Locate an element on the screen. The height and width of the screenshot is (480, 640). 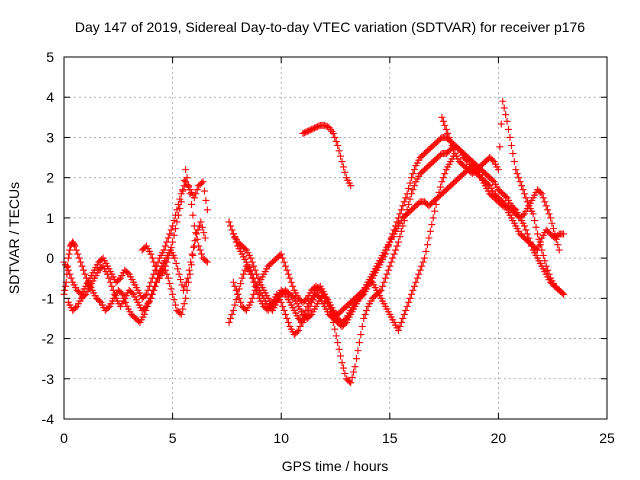
x-tick-label: 25 is located at coordinates (607, 438).